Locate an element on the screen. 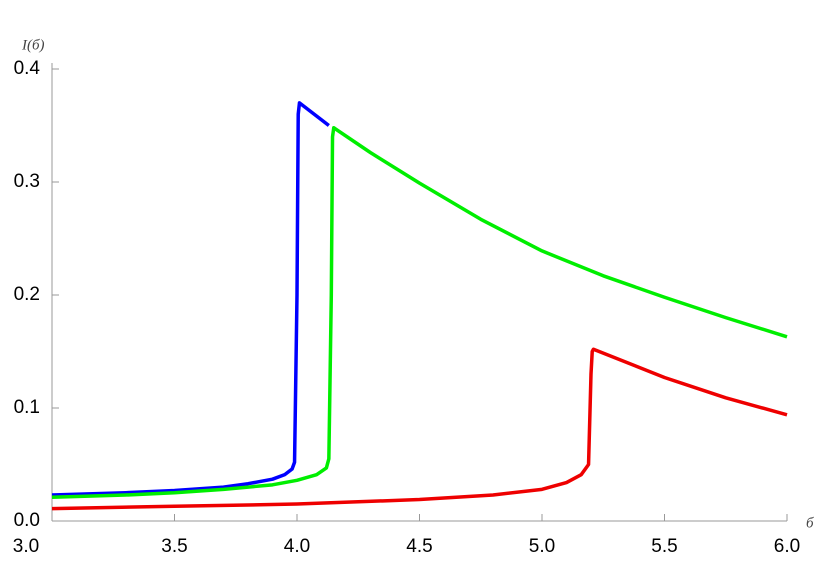 This screenshot has width=830, height=587. x-tick-label: 6.0 is located at coordinates (787, 546).